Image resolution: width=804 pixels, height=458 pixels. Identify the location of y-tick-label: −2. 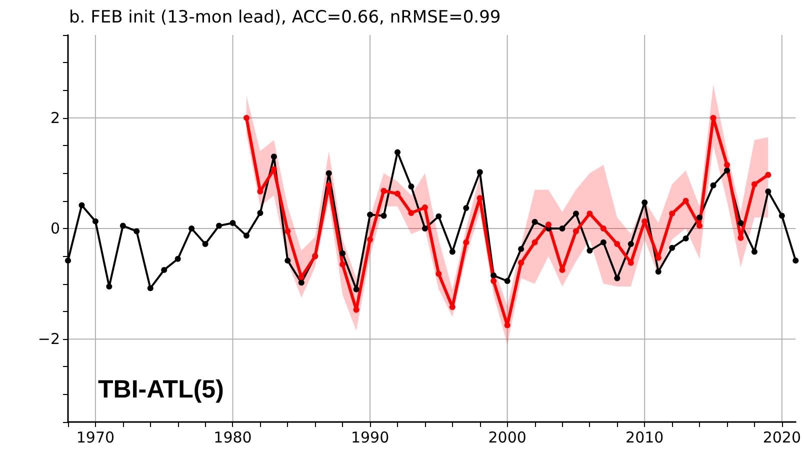
(49, 339).